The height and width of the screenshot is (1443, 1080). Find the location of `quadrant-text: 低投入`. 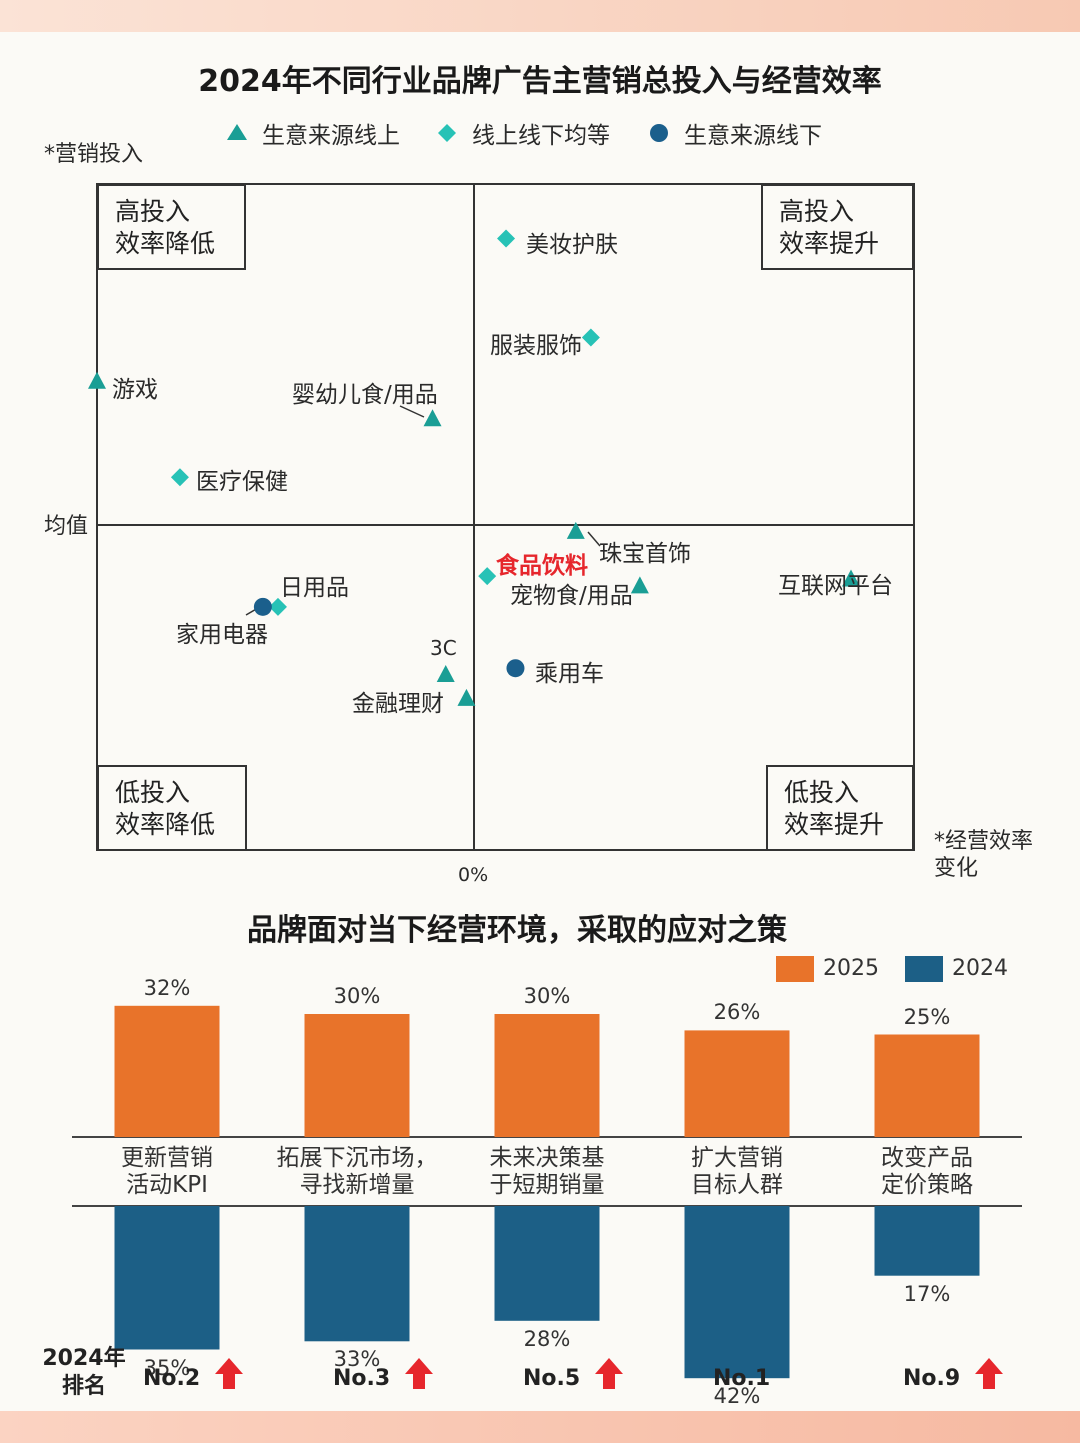

quadrant-text: 低投入 is located at coordinates (822, 792).